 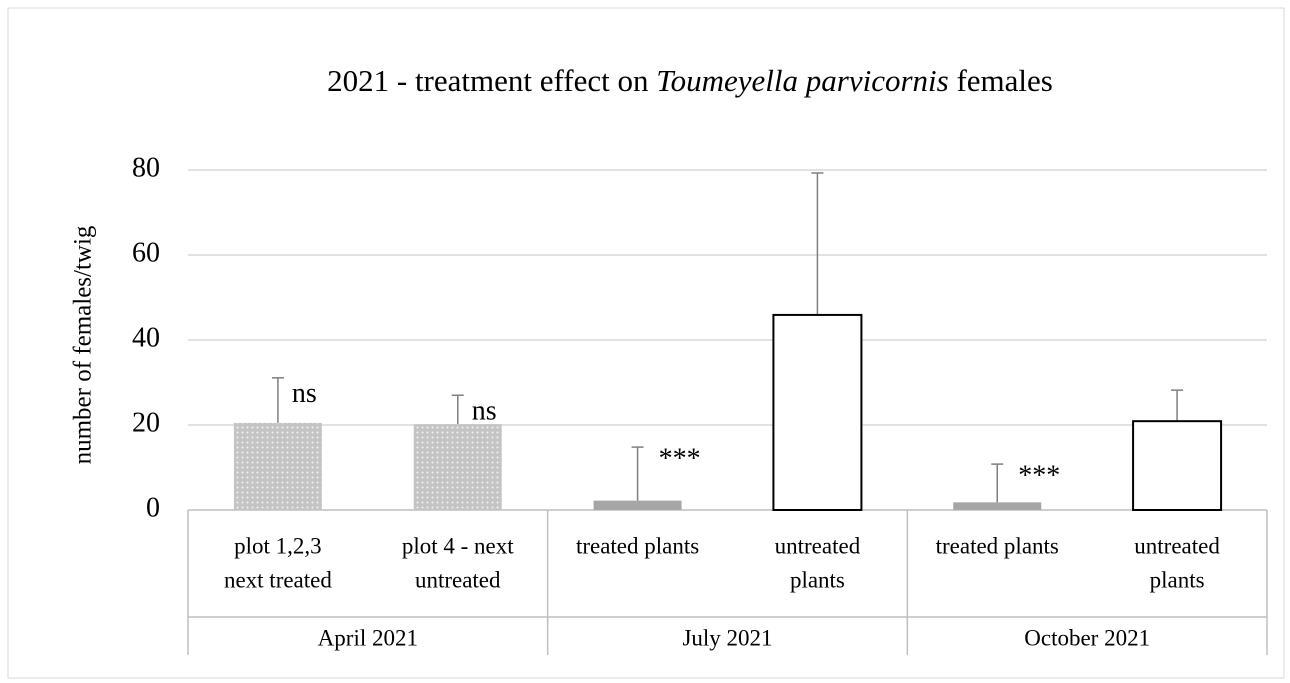 I want to click on y-tick-label: 20, so click(x=146, y=422).